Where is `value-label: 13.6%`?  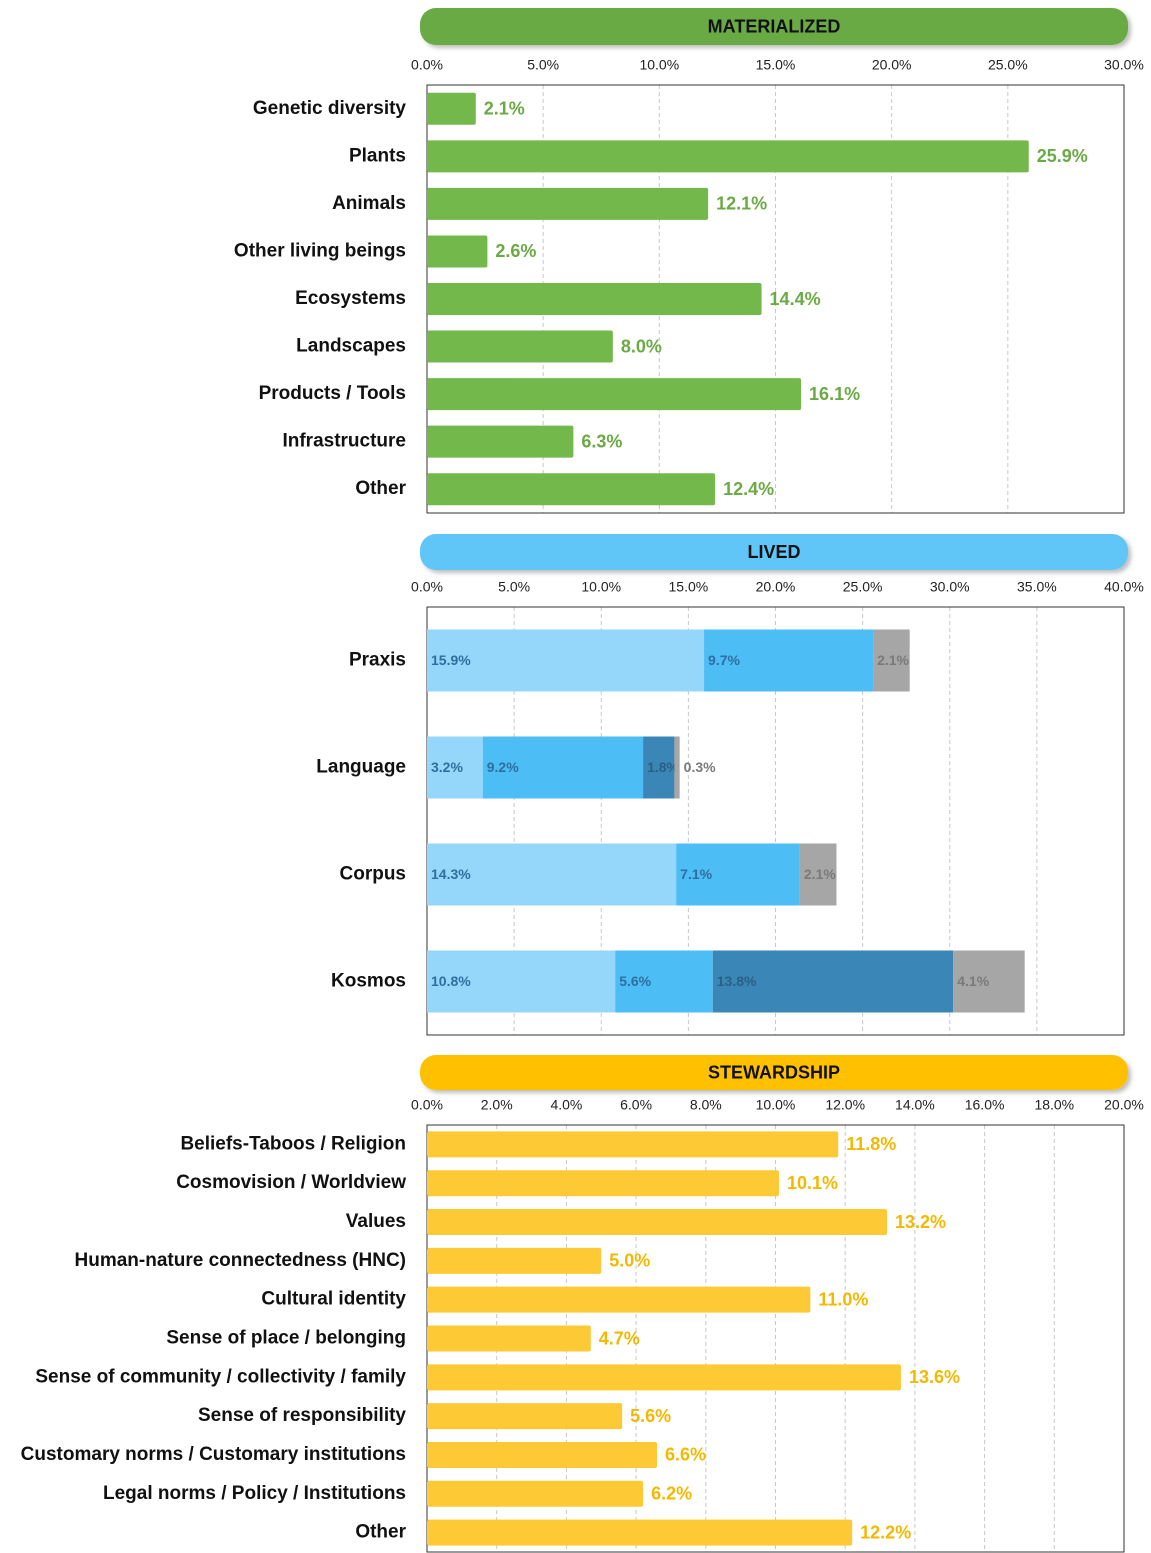 value-label: 13.6% is located at coordinates (934, 1377).